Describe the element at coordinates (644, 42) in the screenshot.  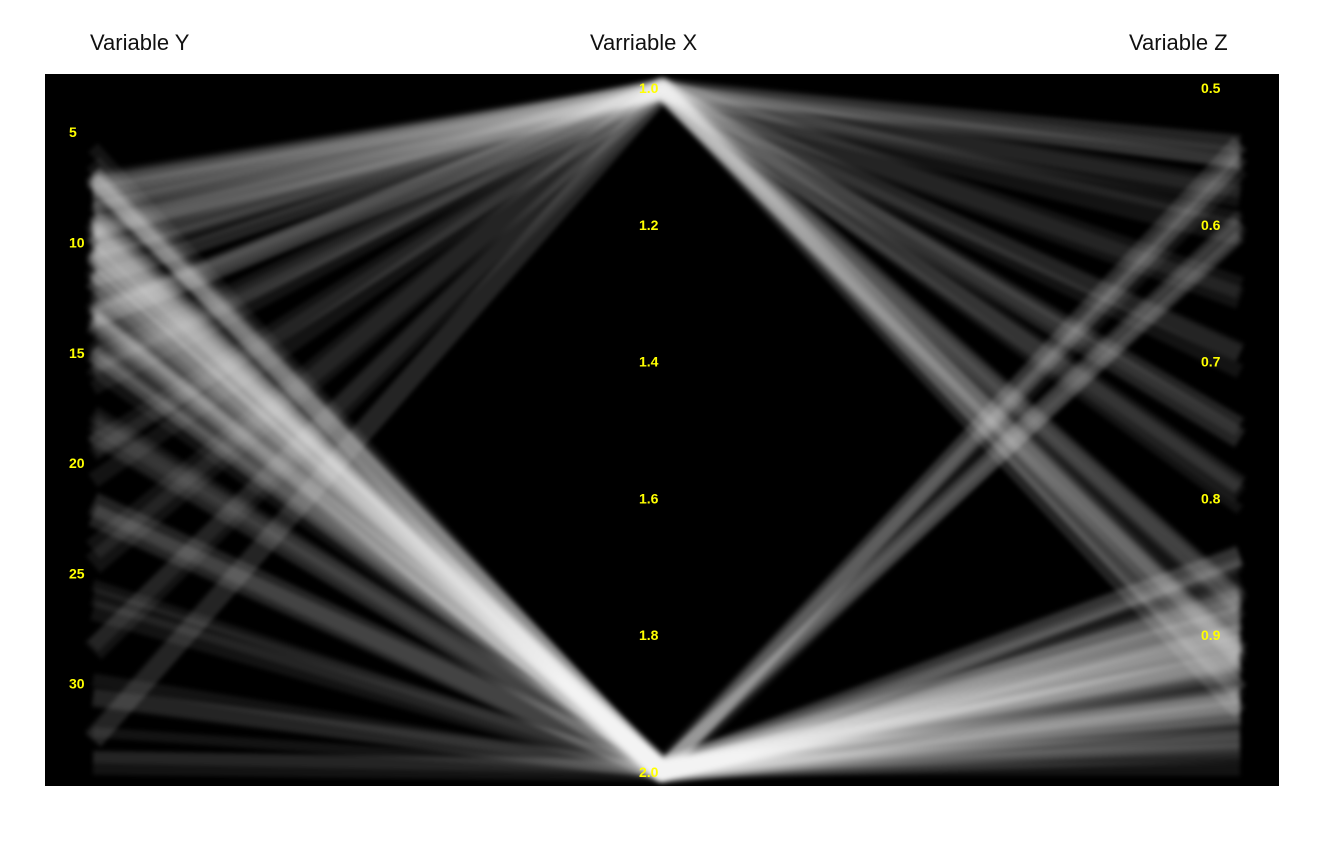
I see `axis-title-x: Varriable X` at that location.